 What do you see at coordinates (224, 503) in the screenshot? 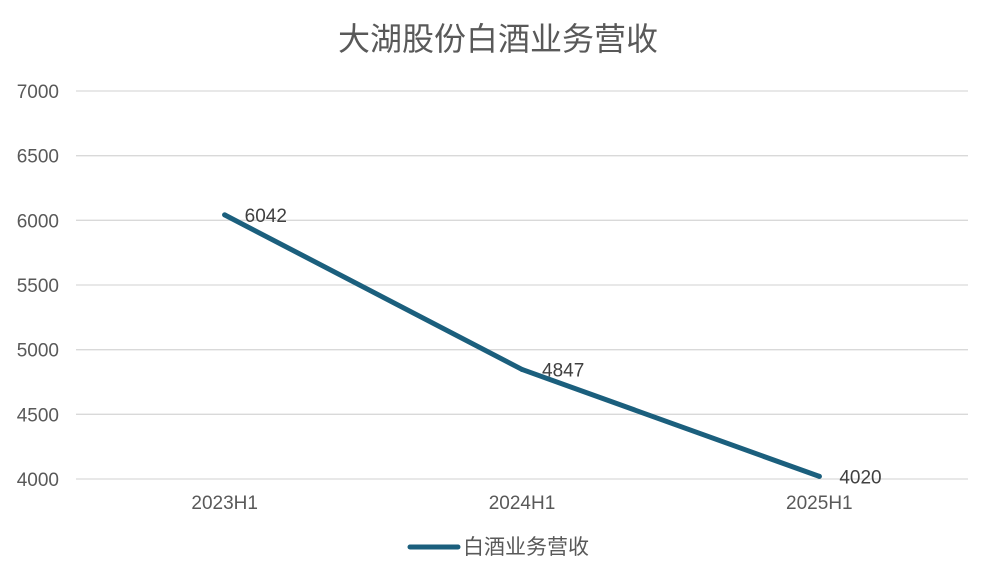
I see `x-tick-label-2023H1: 2023H1` at bounding box center [224, 503].